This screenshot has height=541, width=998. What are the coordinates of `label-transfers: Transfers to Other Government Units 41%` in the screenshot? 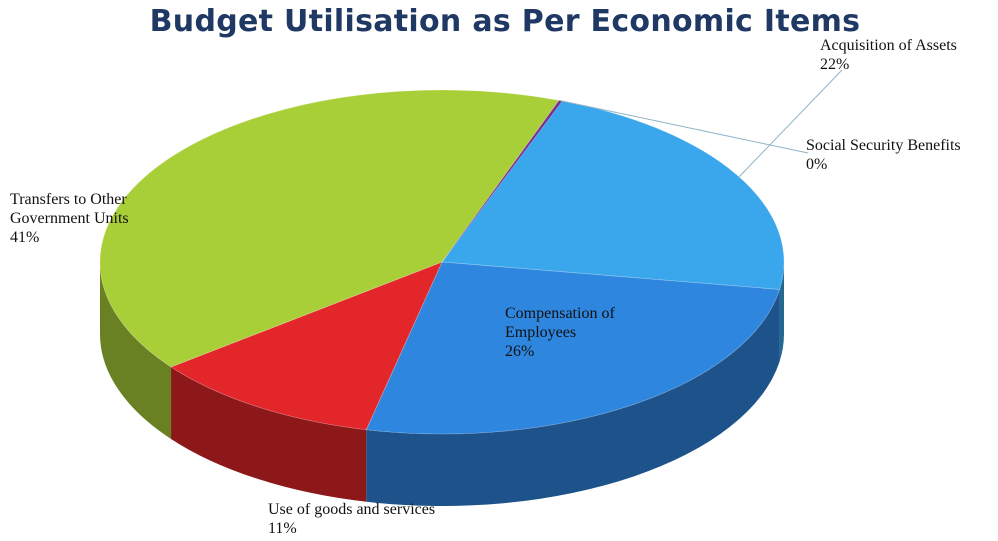 It's located at (85, 218).